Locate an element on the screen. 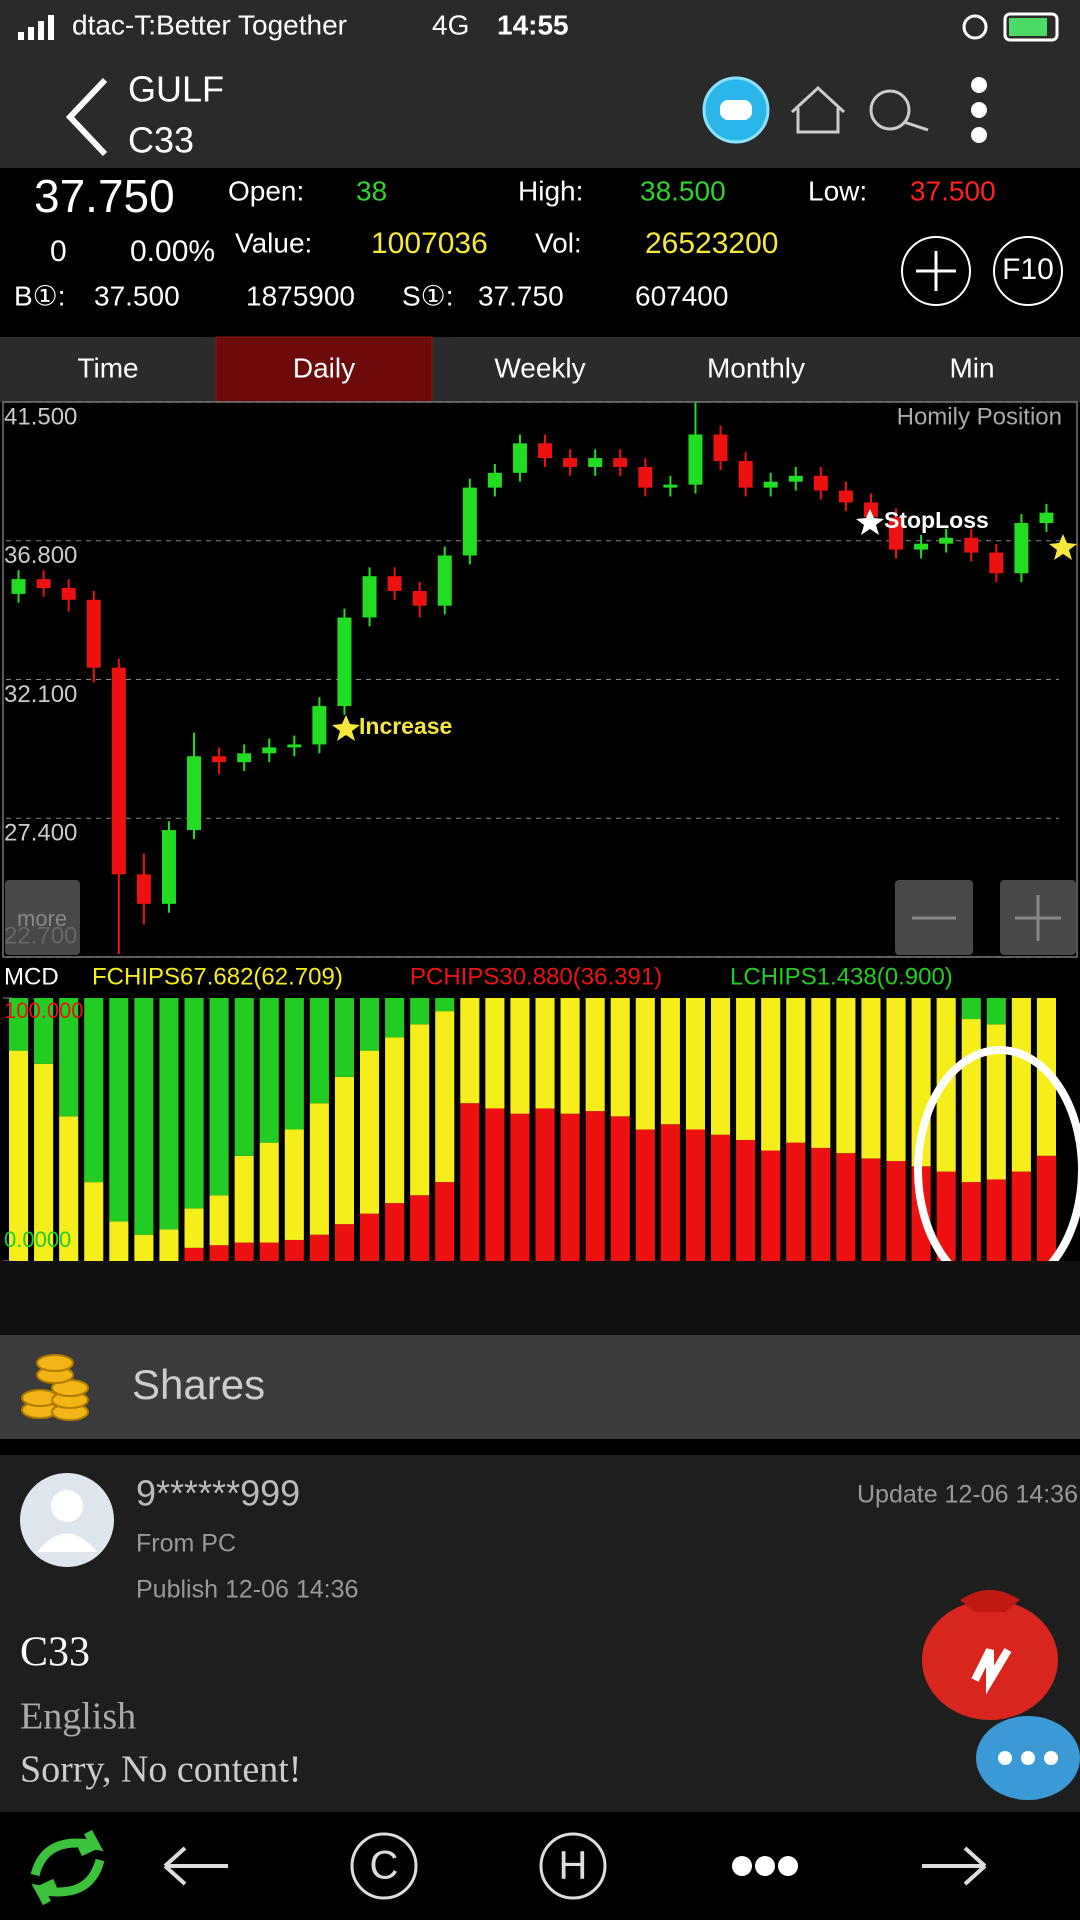  bag-logo is located at coordinates (991, 1671).